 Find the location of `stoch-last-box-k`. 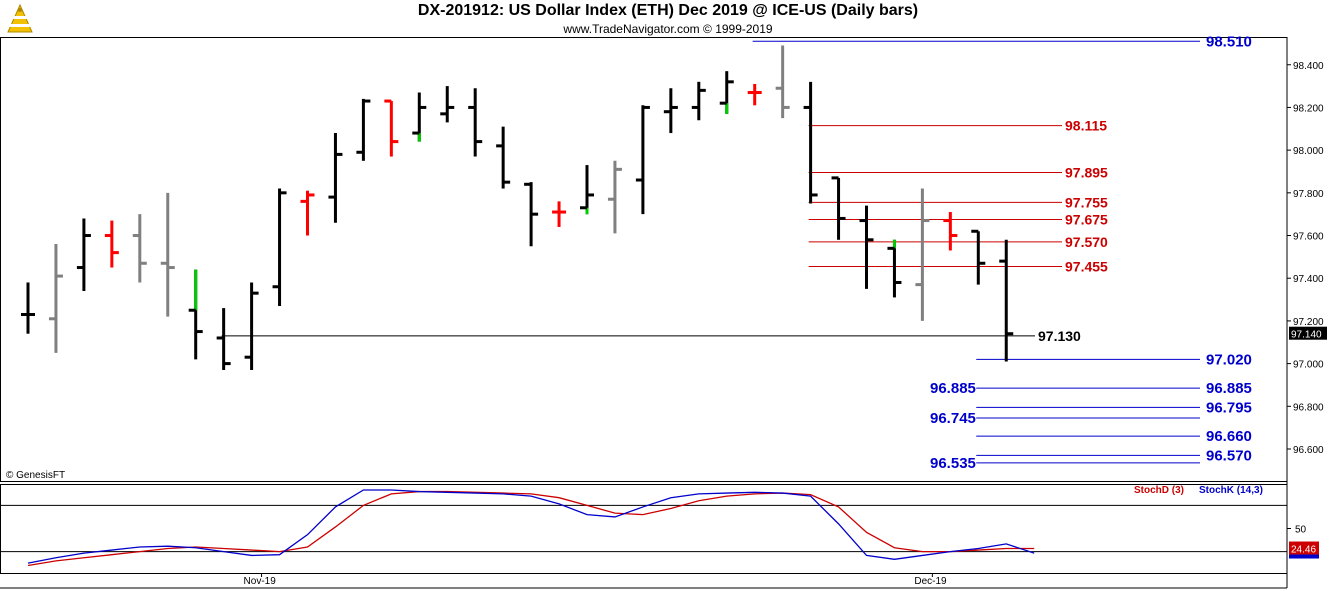

stoch-last-box-k is located at coordinates (1304, 556).